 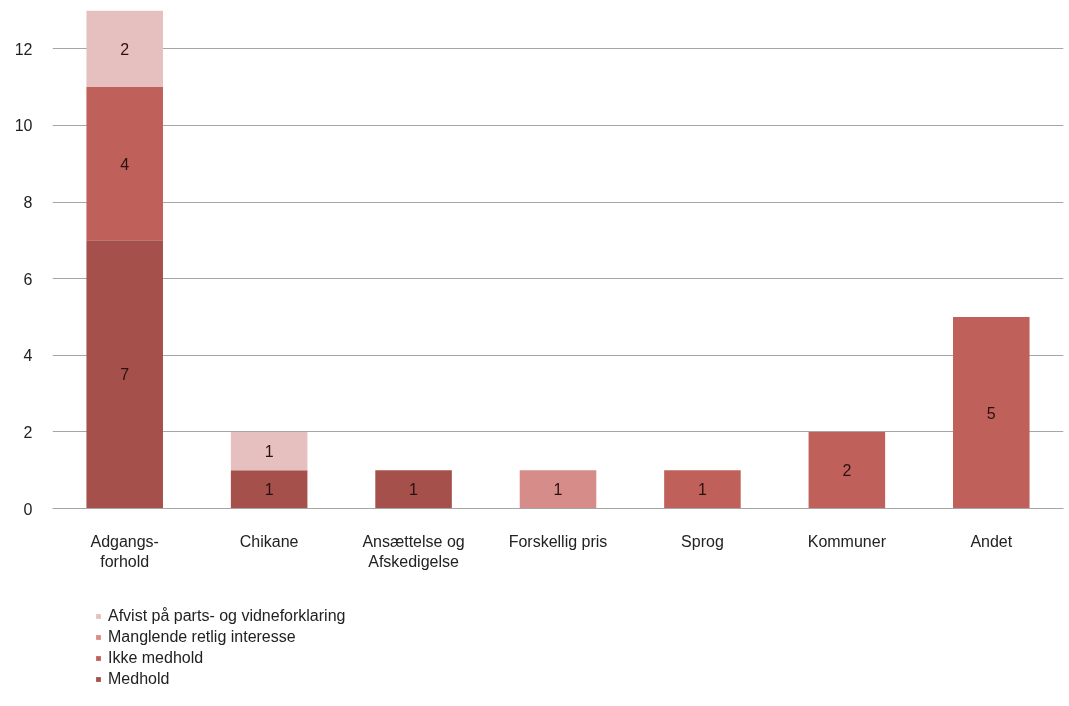 What do you see at coordinates (139, 679) in the screenshot?
I see `legend-label: Medhold` at bounding box center [139, 679].